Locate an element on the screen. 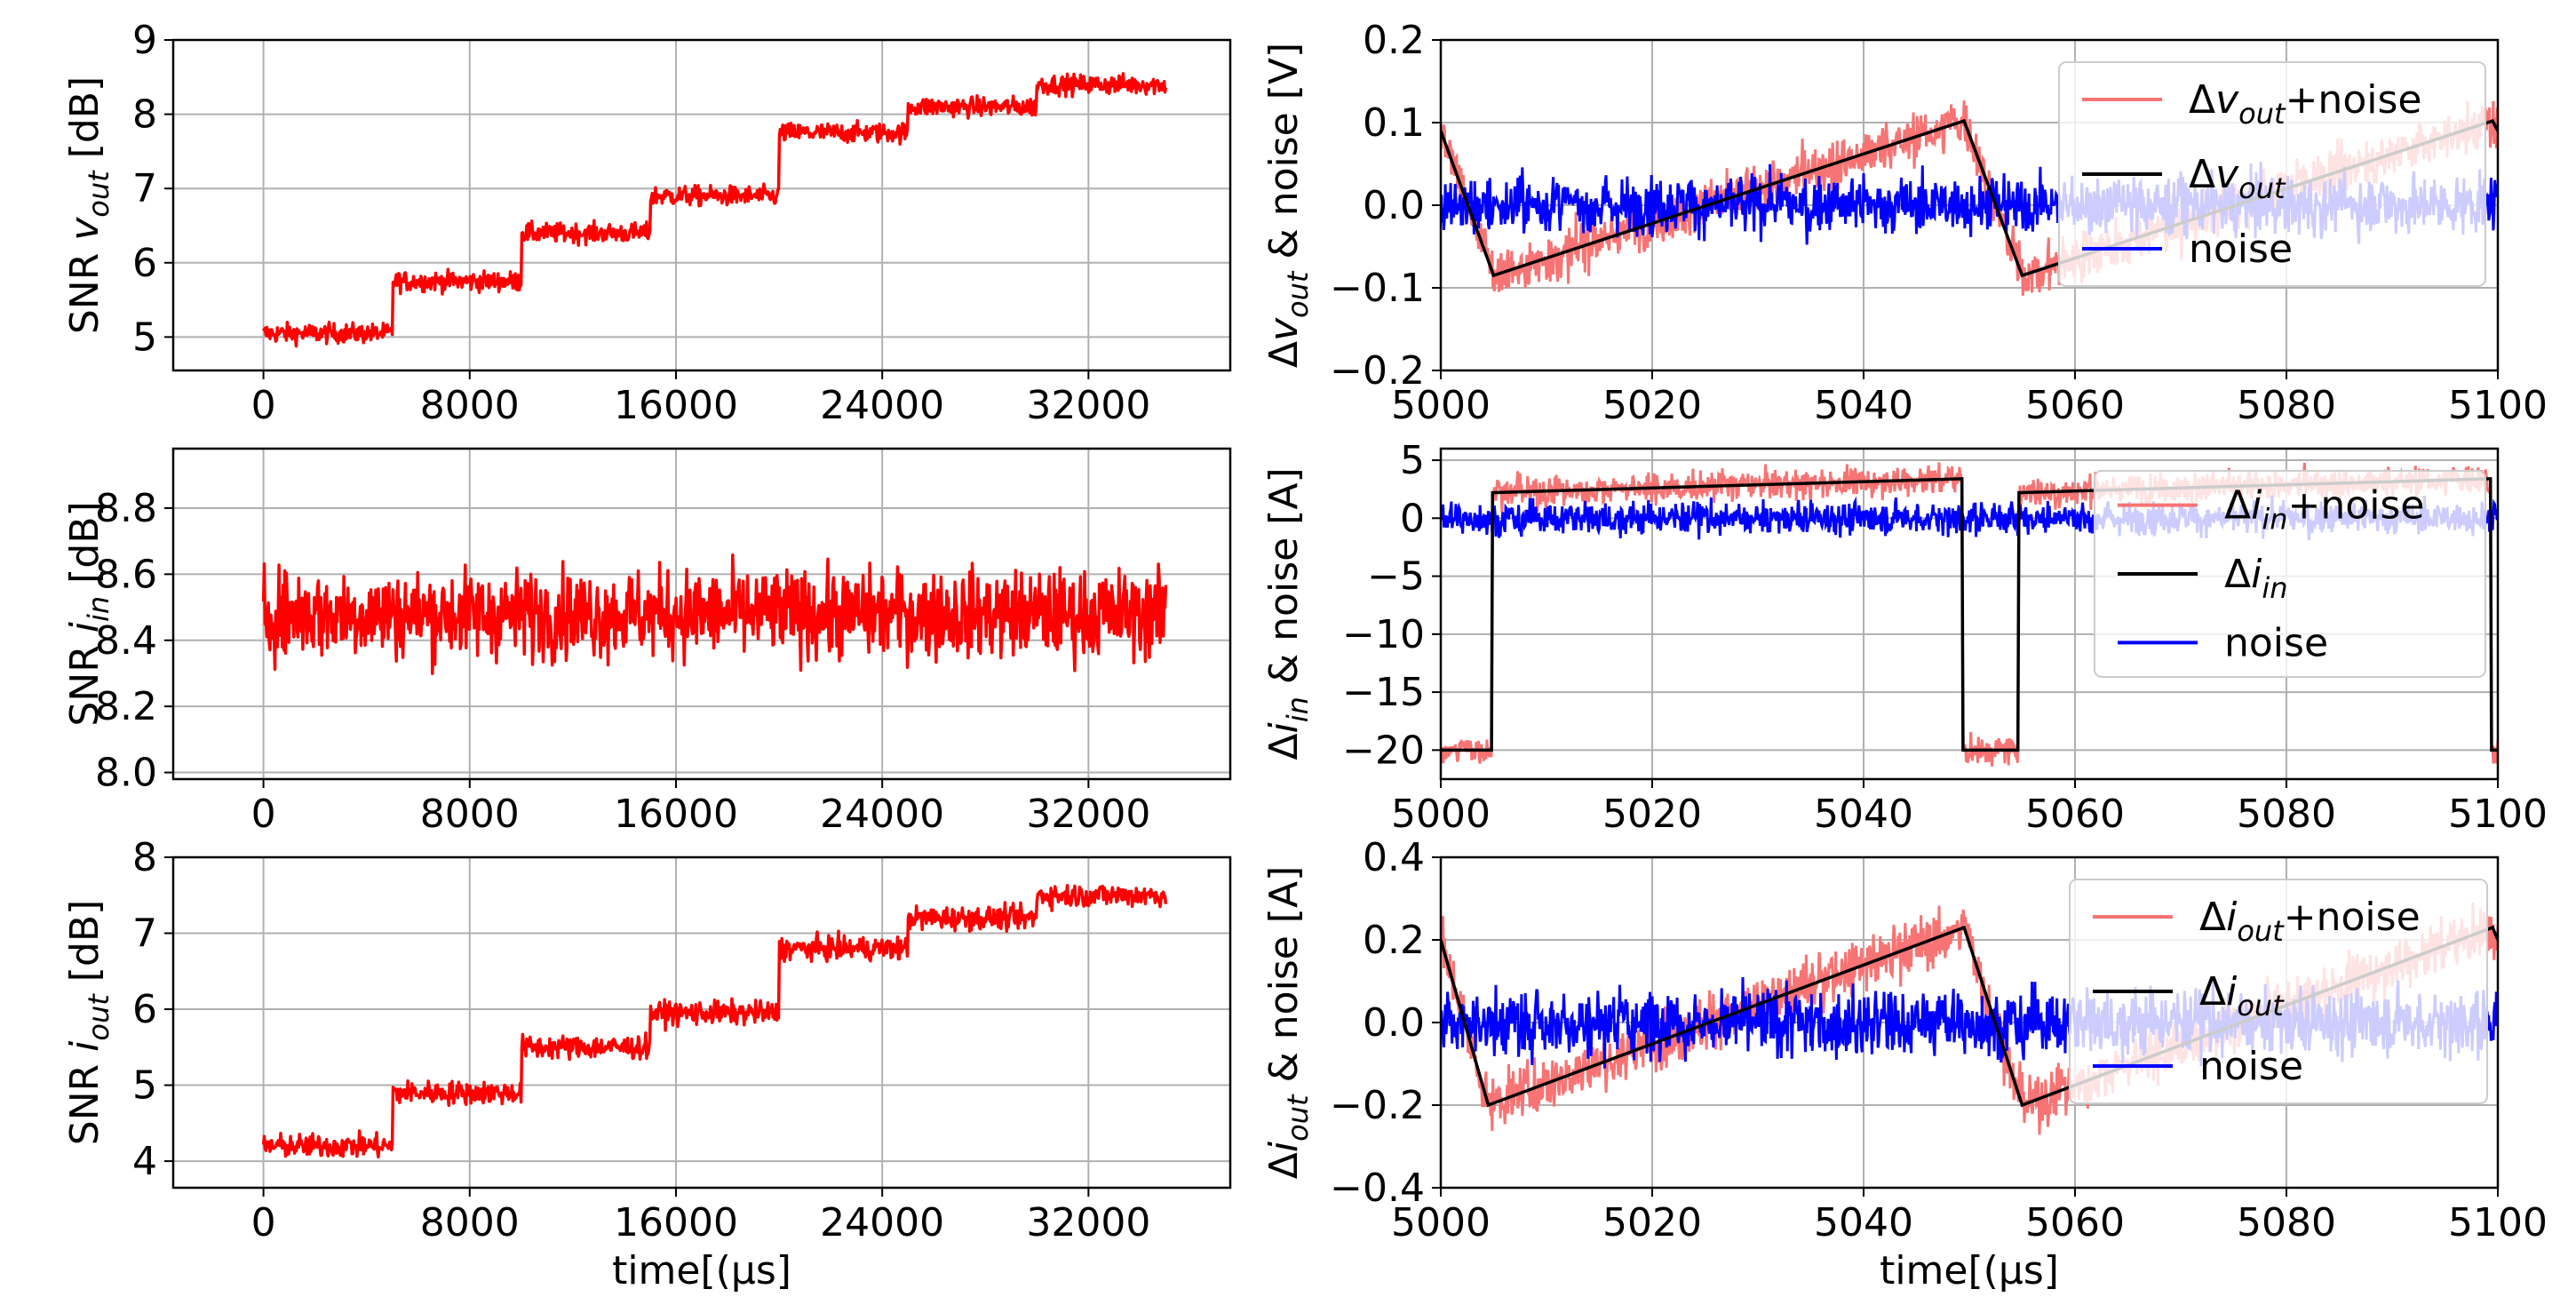  label-part: & noise [V] is located at coordinates (1284, 157).